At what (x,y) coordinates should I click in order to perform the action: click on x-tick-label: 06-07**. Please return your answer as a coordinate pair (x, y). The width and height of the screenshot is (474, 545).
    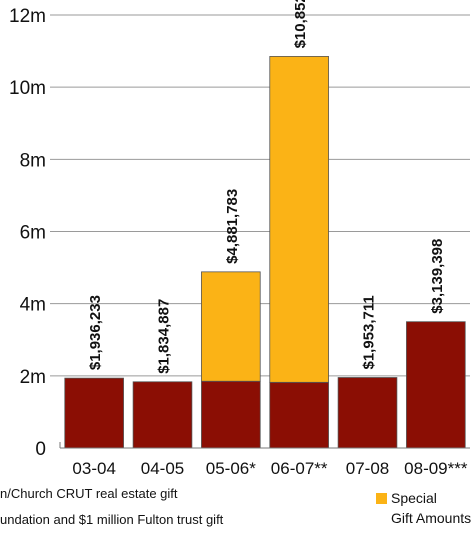
    Looking at the image, I should click on (299, 468).